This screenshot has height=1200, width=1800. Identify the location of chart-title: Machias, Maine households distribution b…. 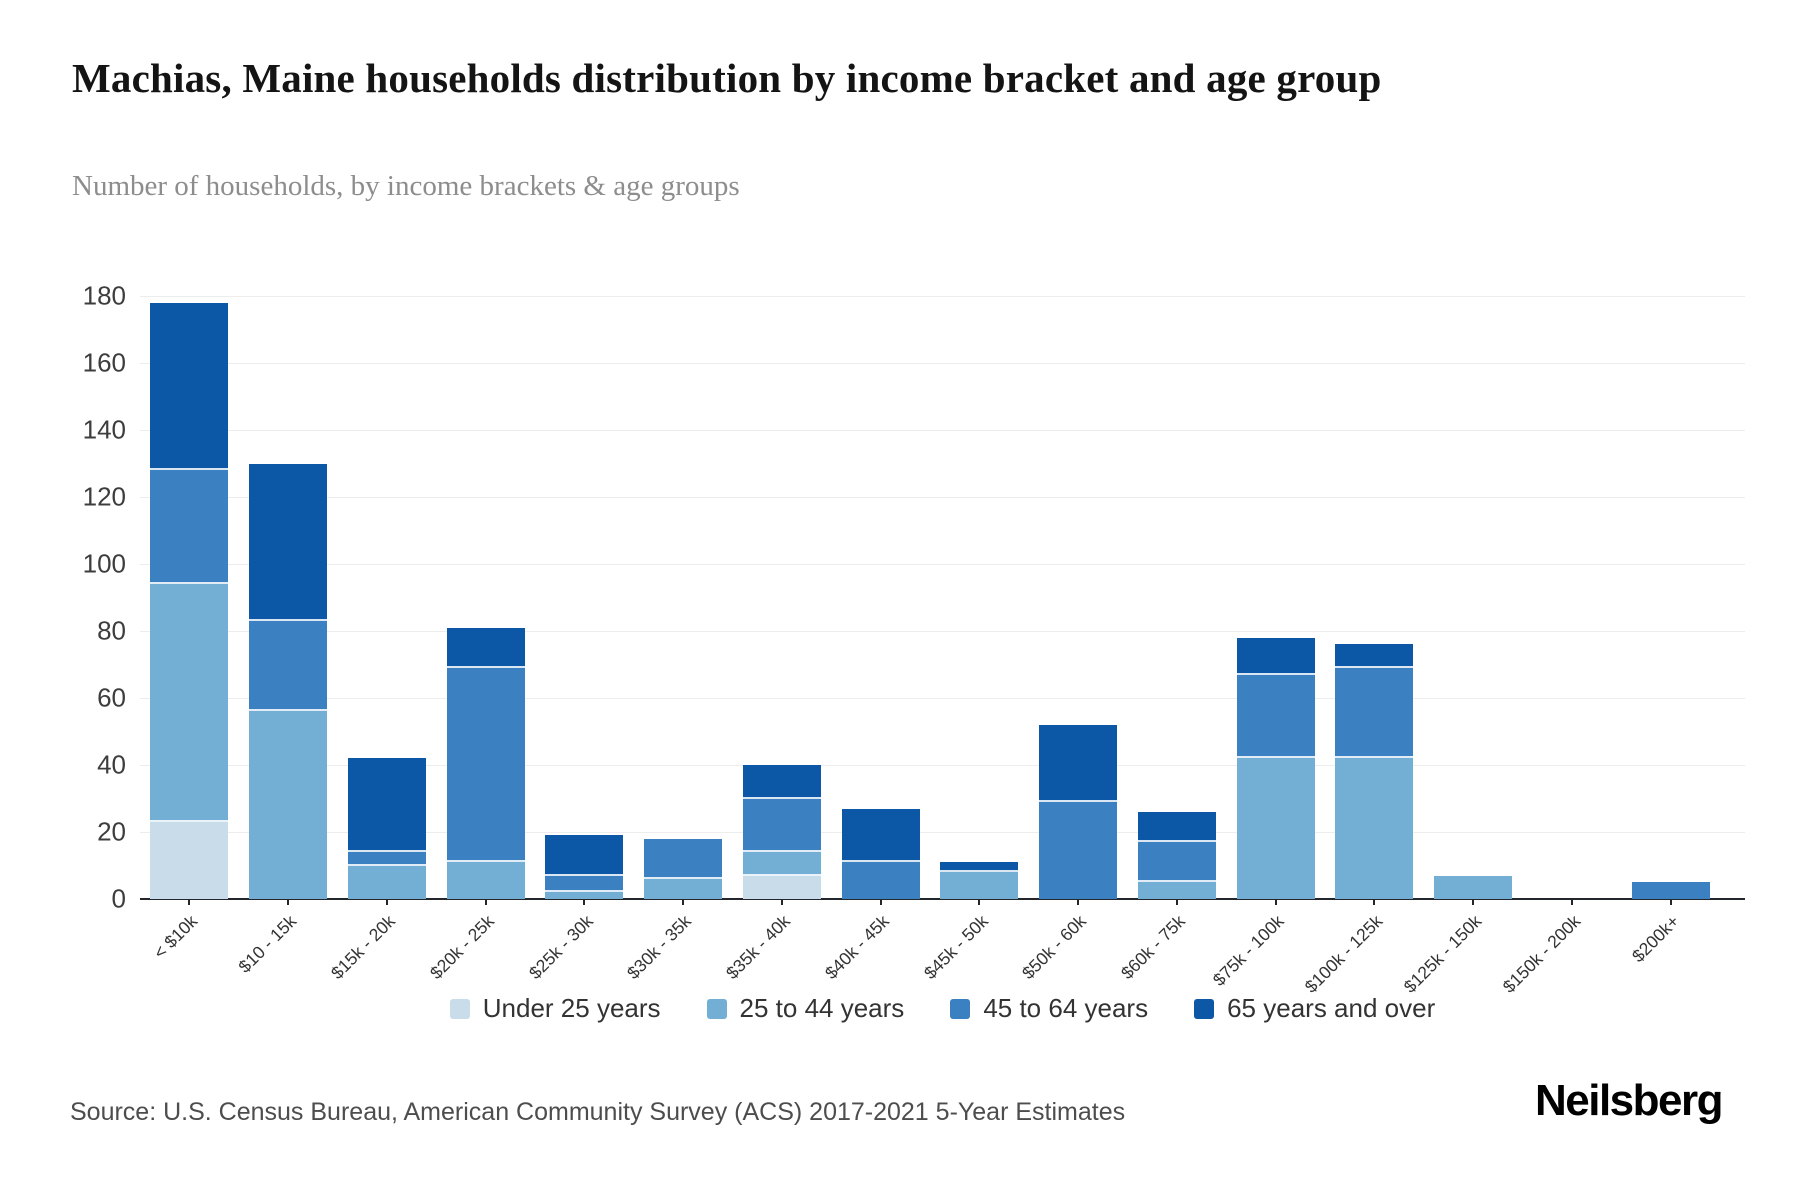
(727, 78).